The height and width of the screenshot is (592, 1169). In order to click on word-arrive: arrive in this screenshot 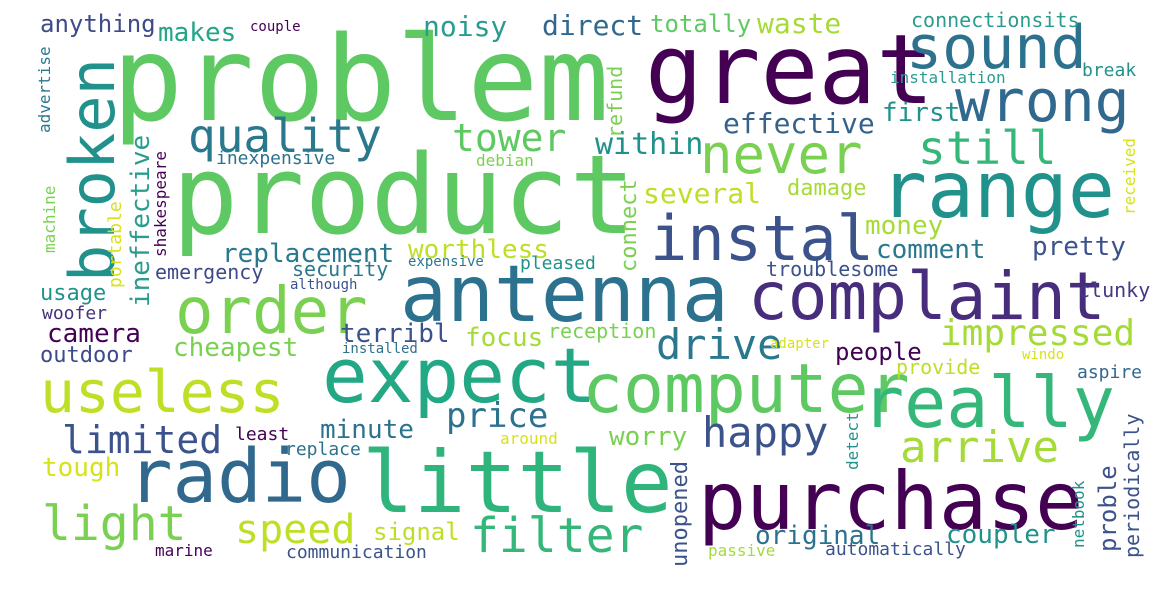, I will do `click(979, 447)`.